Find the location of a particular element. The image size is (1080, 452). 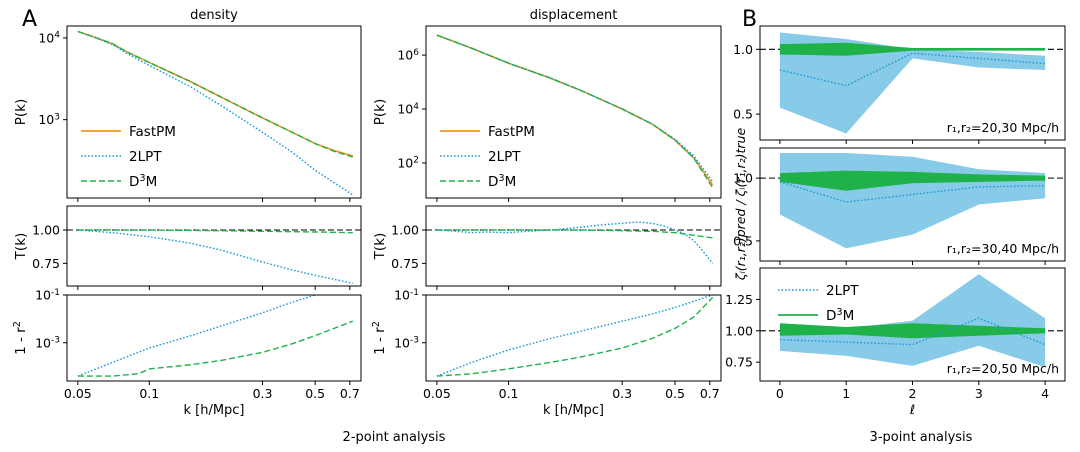

annotation: r₁,r₂=30,40 Mpc/h is located at coordinates (1003, 248).